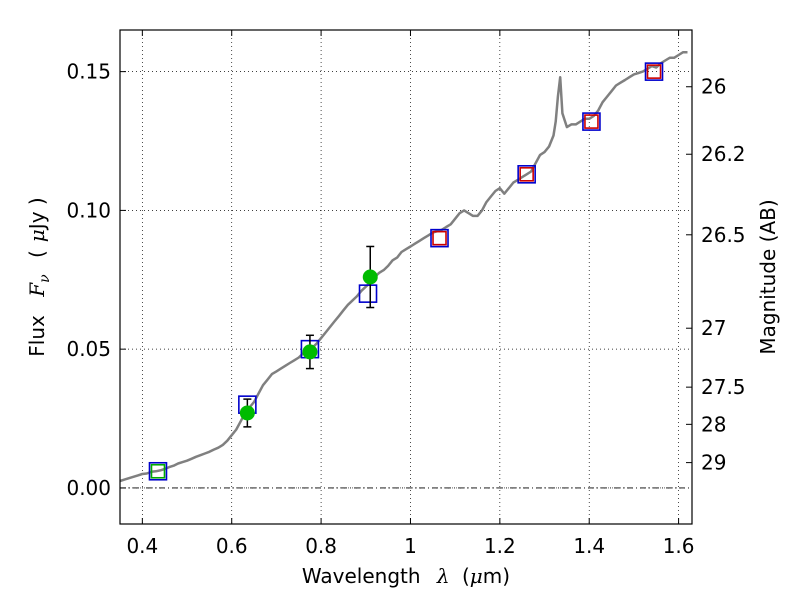  Describe the element at coordinates (410, 546) in the screenshot. I see `x-tick-label: 1` at that location.